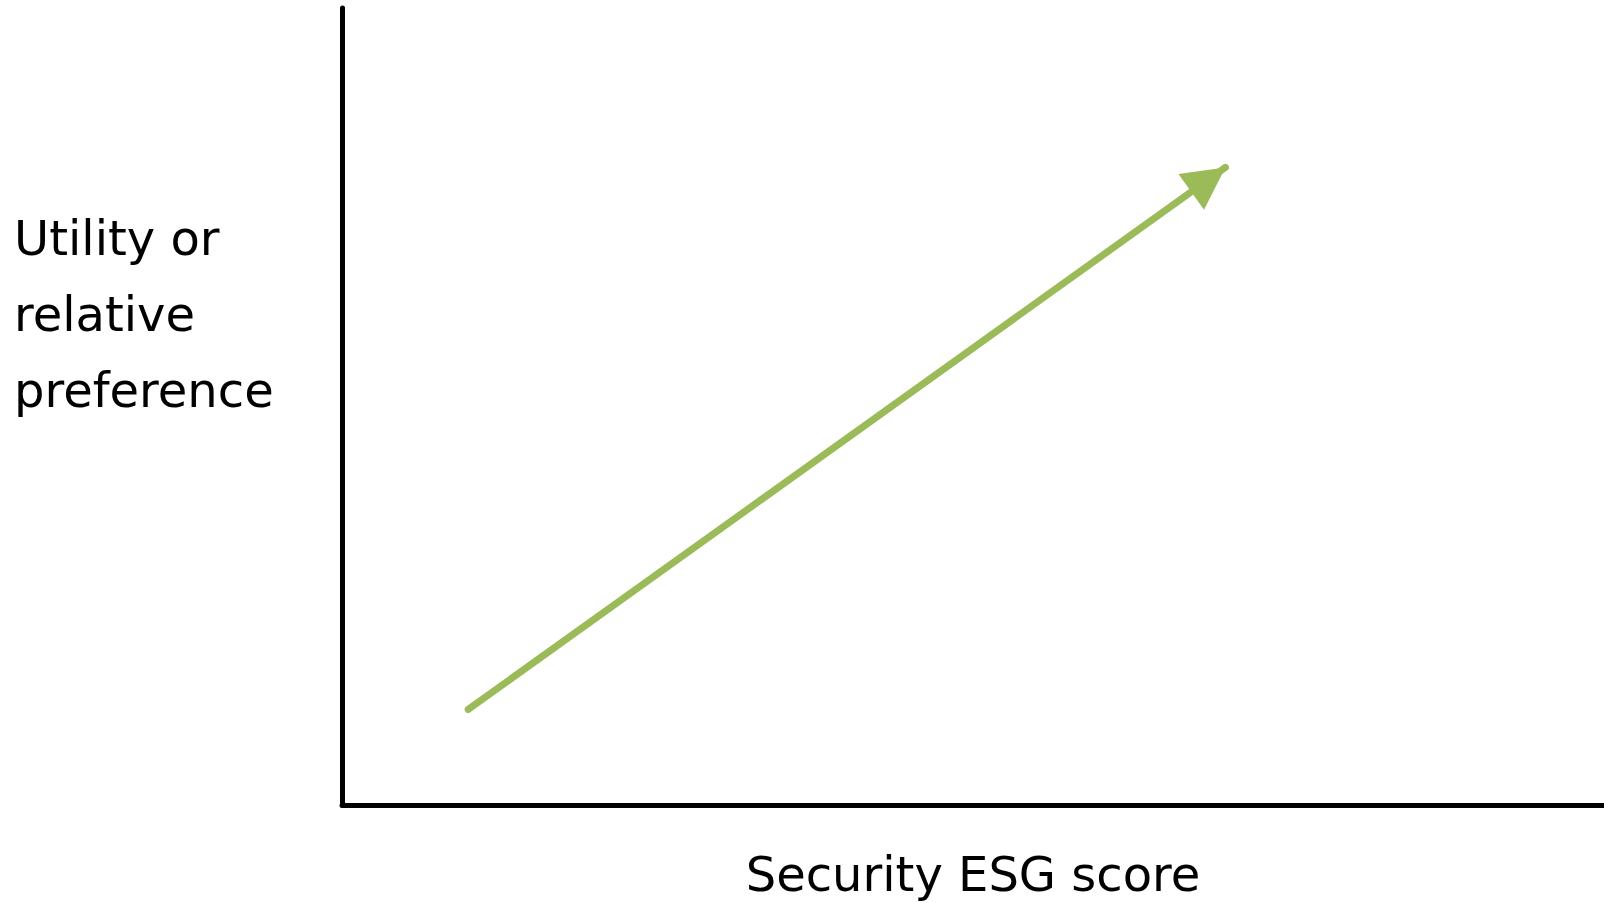 The image size is (1604, 903). I want to click on y-axis-title: Utility or relative preference, so click(144, 314).